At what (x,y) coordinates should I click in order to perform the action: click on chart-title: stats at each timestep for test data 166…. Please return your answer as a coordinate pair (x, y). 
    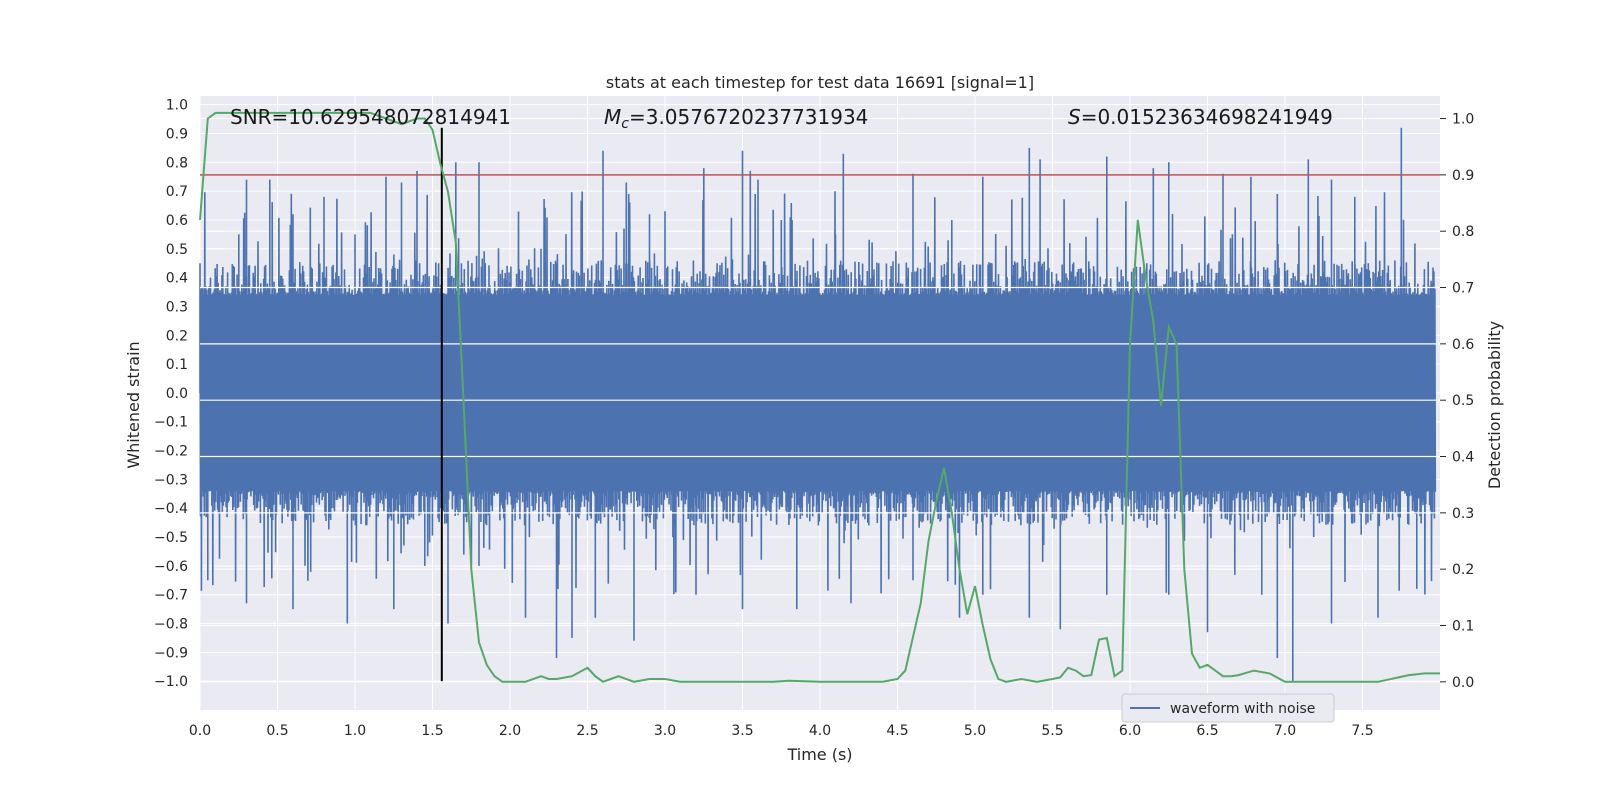
    Looking at the image, I should click on (820, 82).